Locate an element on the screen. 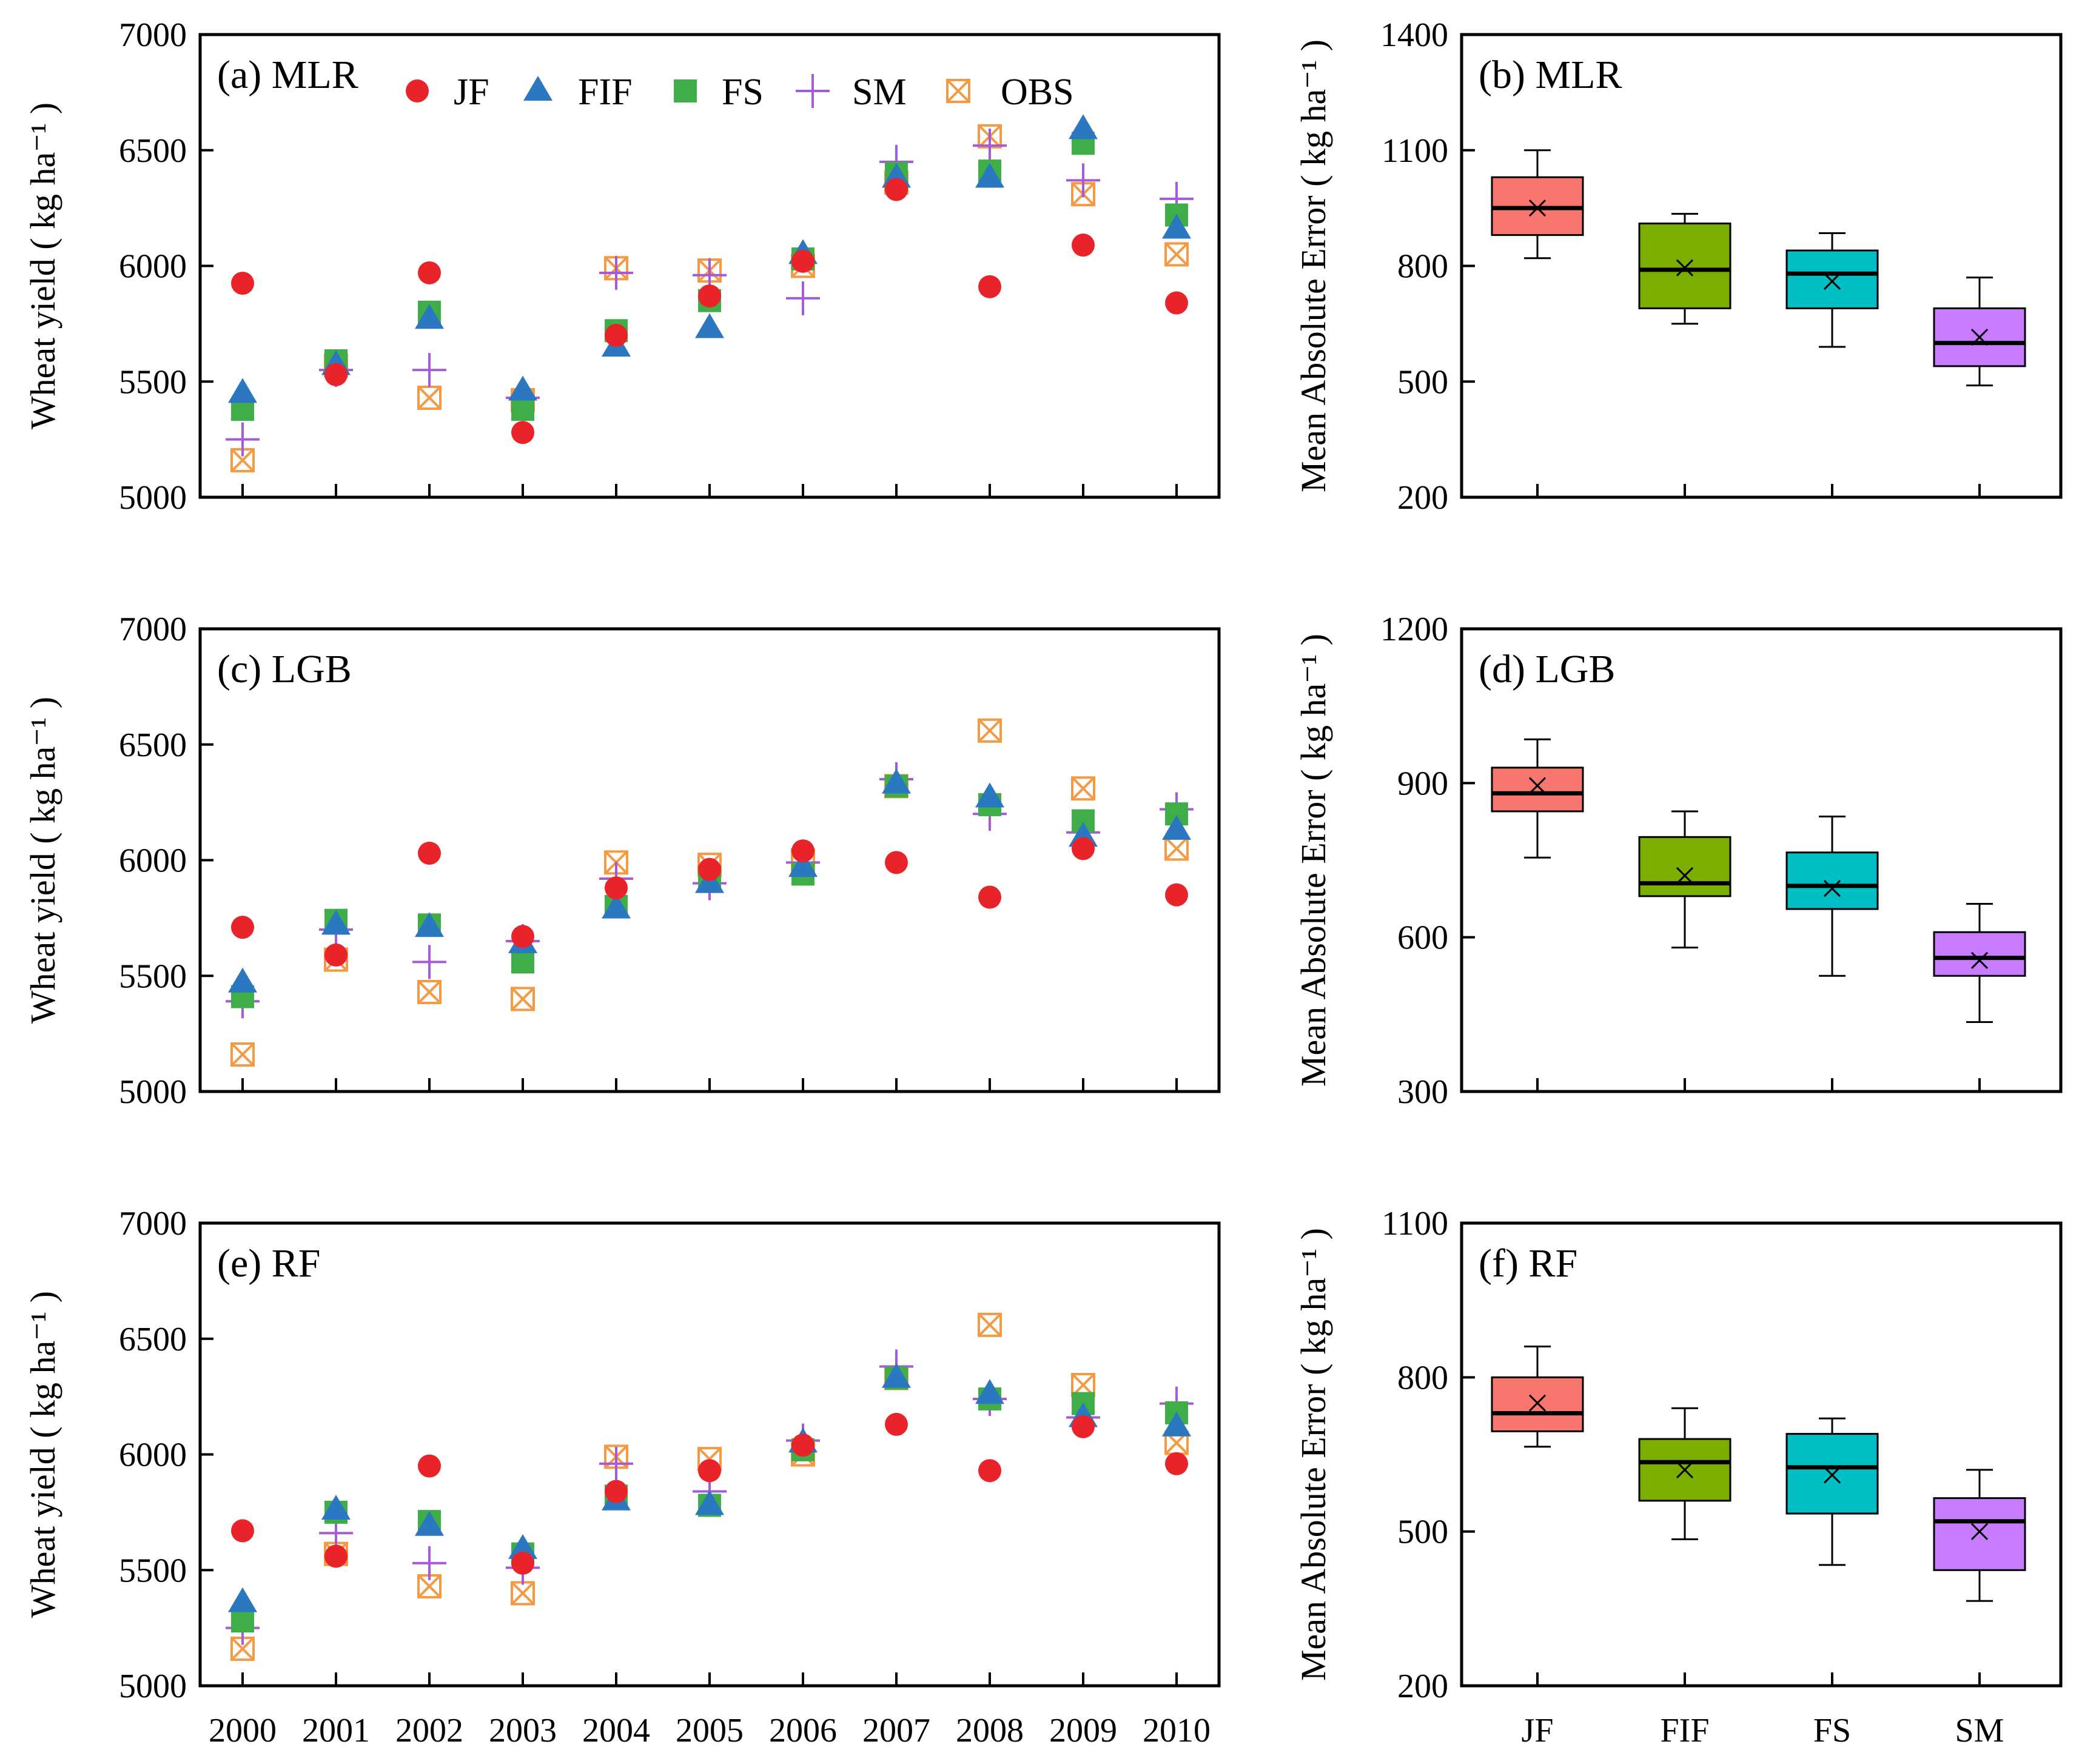 This screenshot has width=2079, height=1764. y-tick-label: 5000 is located at coordinates (153, 498).